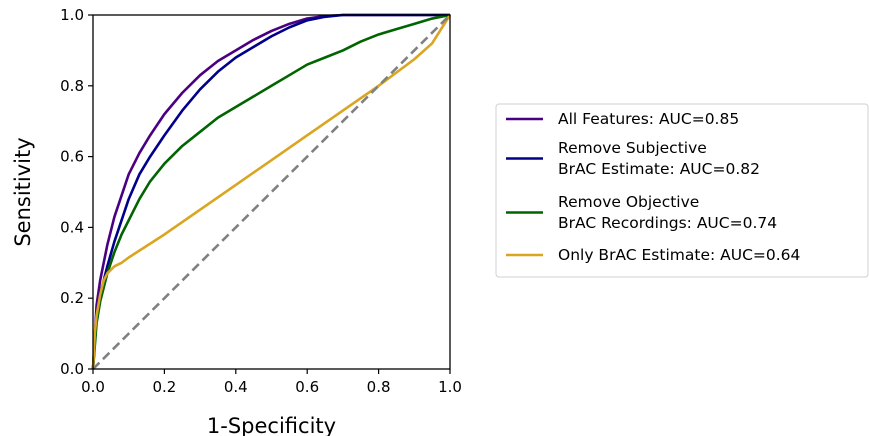 This screenshot has width=869, height=436. I want to click on y-tick-label: 0.6, so click(72, 157).